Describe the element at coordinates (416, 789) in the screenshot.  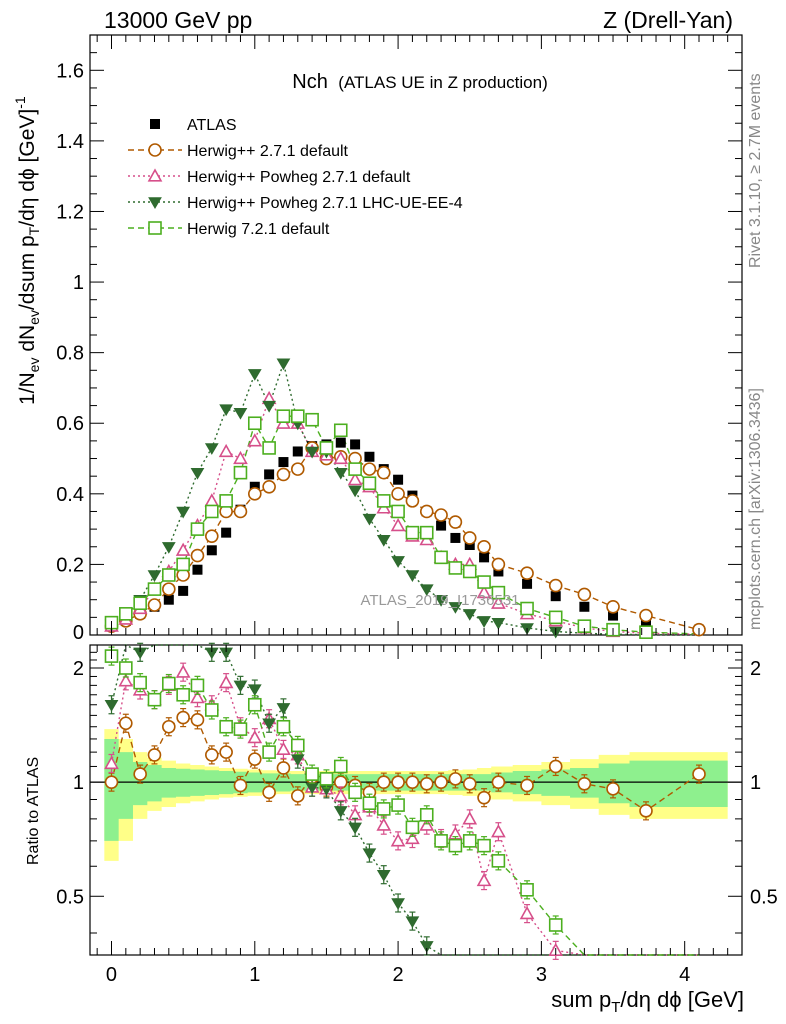
I see `ratio-band-stat` at that location.